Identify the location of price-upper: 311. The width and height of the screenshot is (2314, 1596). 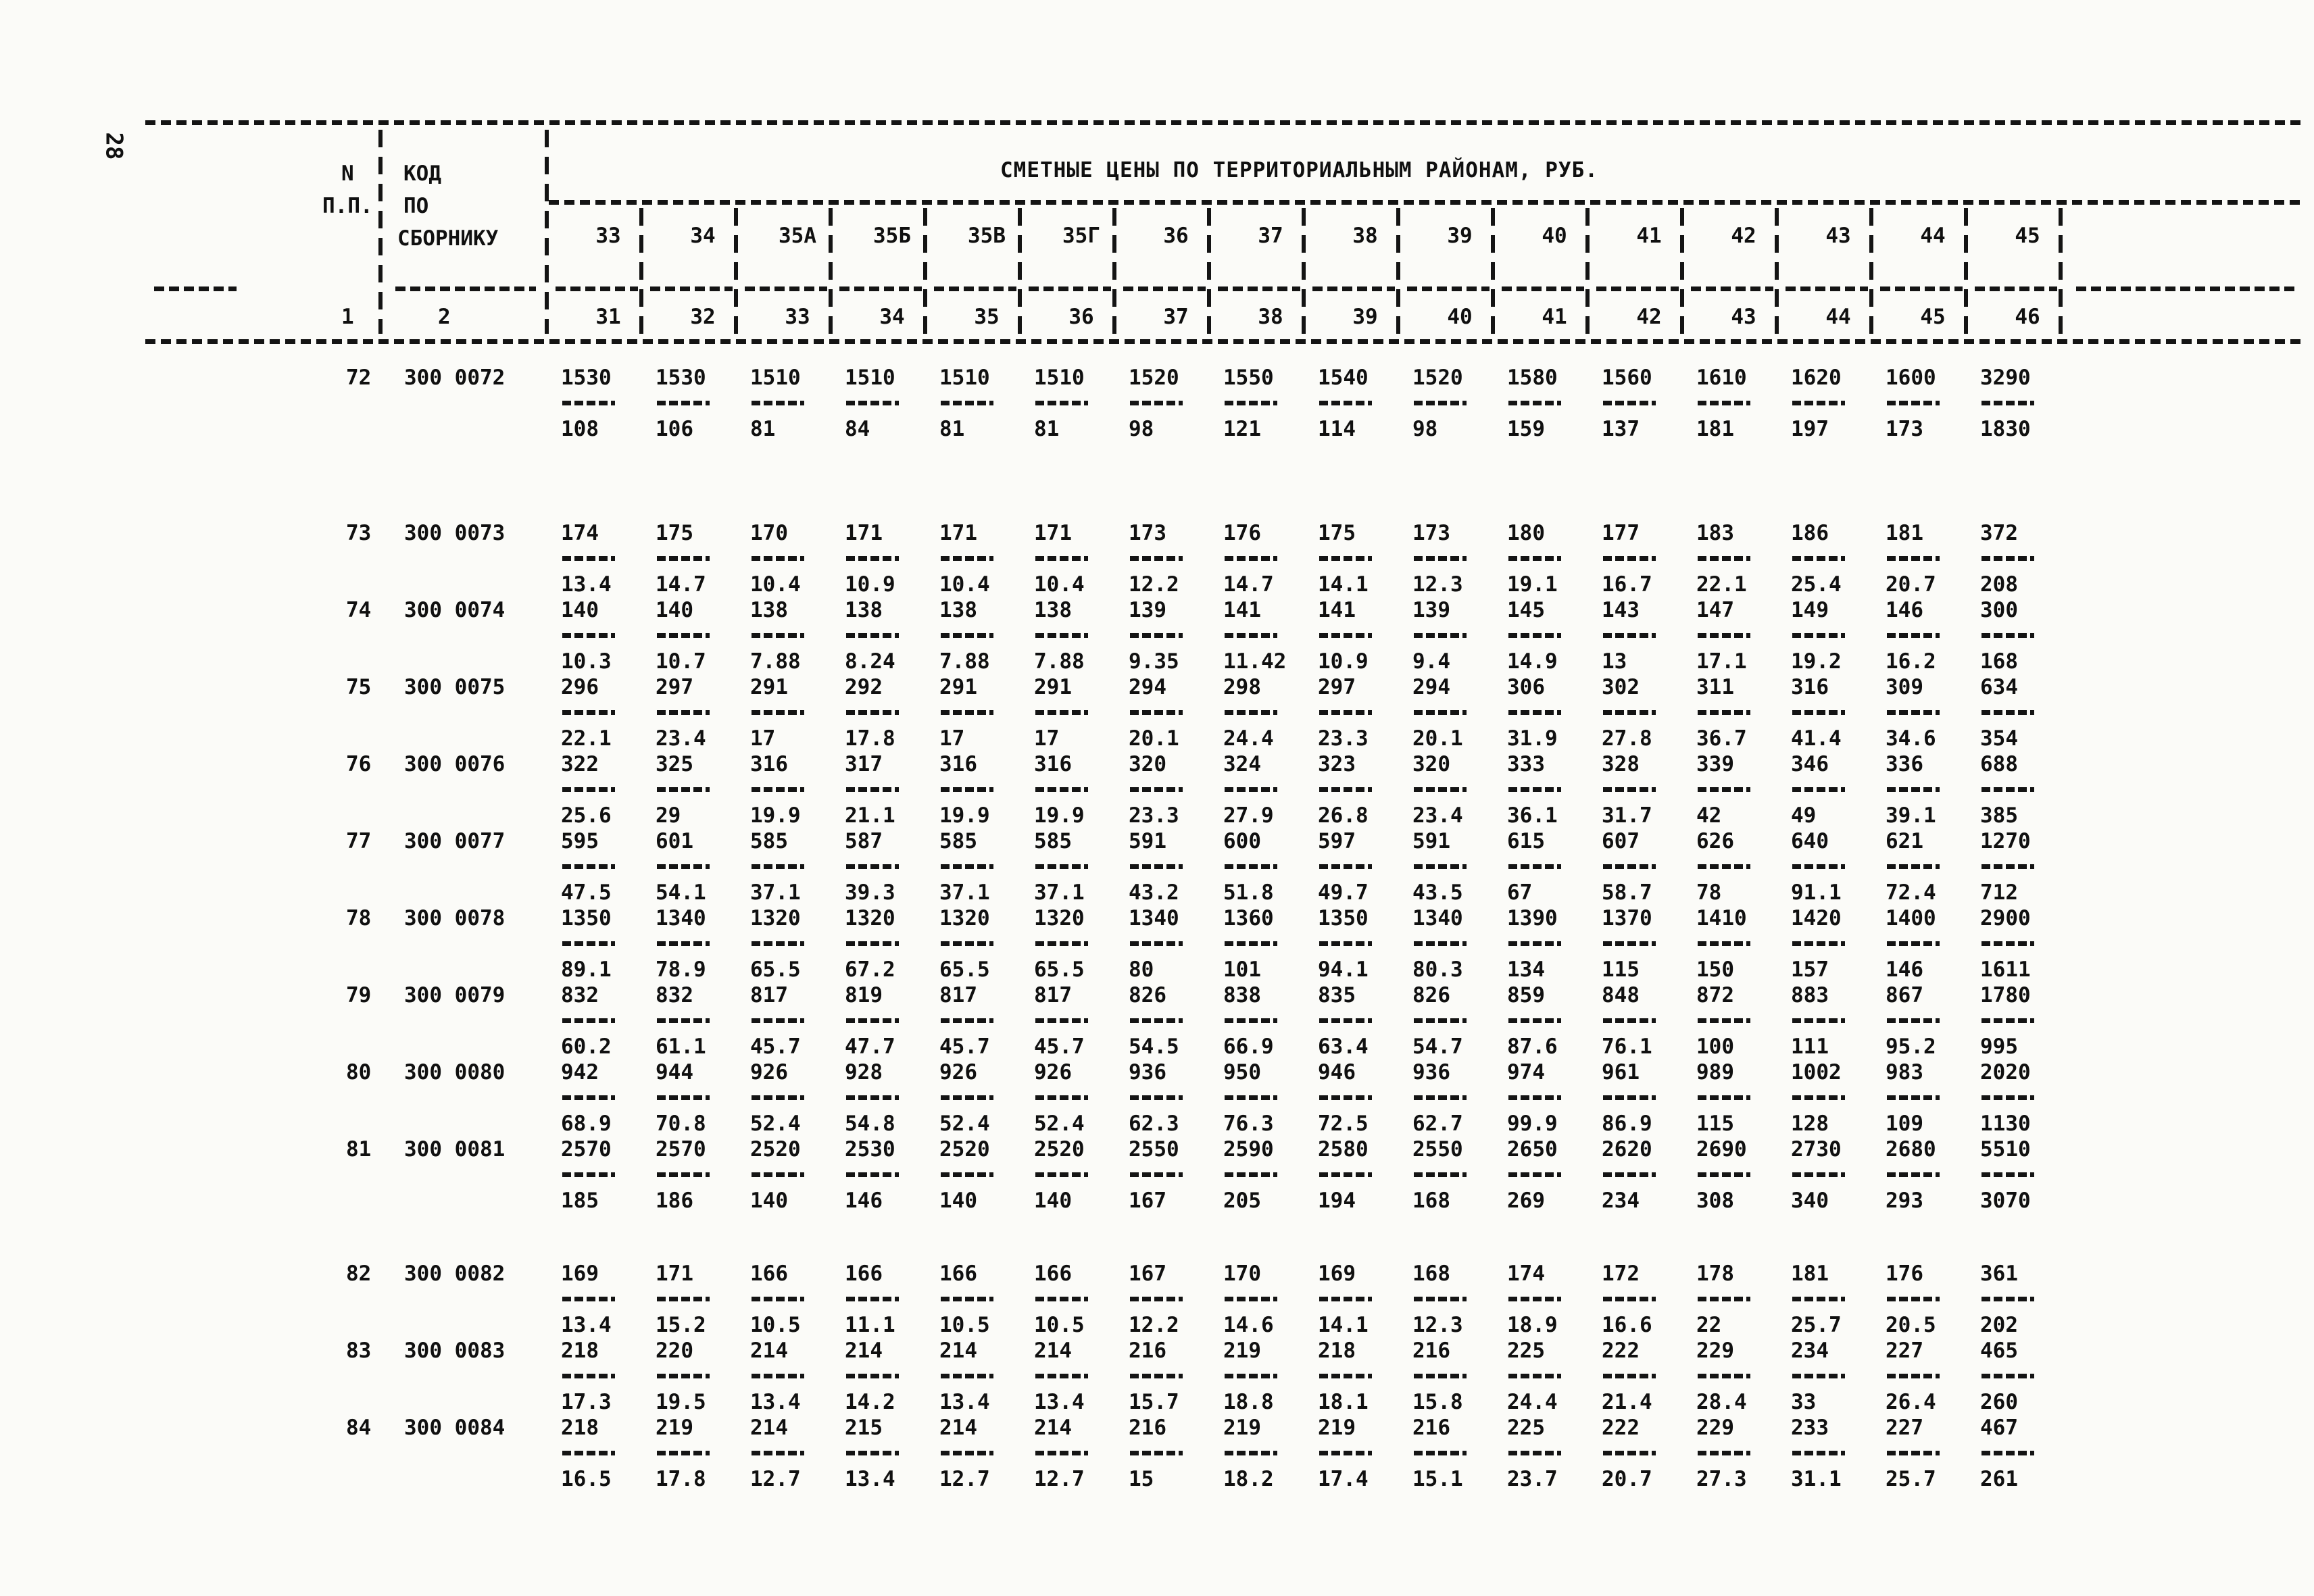
(1715, 687).